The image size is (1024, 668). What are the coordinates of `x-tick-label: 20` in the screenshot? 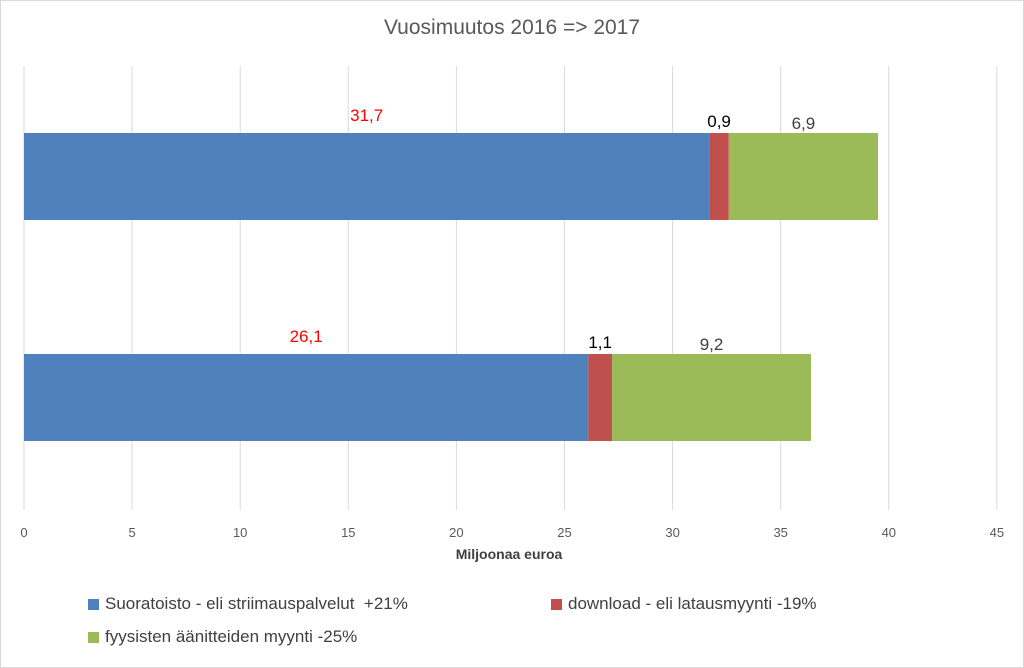 It's located at (456, 532).